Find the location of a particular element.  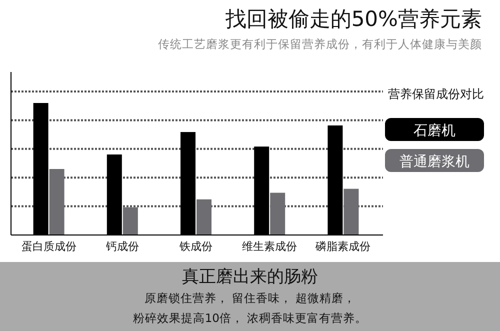

x-tick-label: 钙成份 is located at coordinates (121, 246).